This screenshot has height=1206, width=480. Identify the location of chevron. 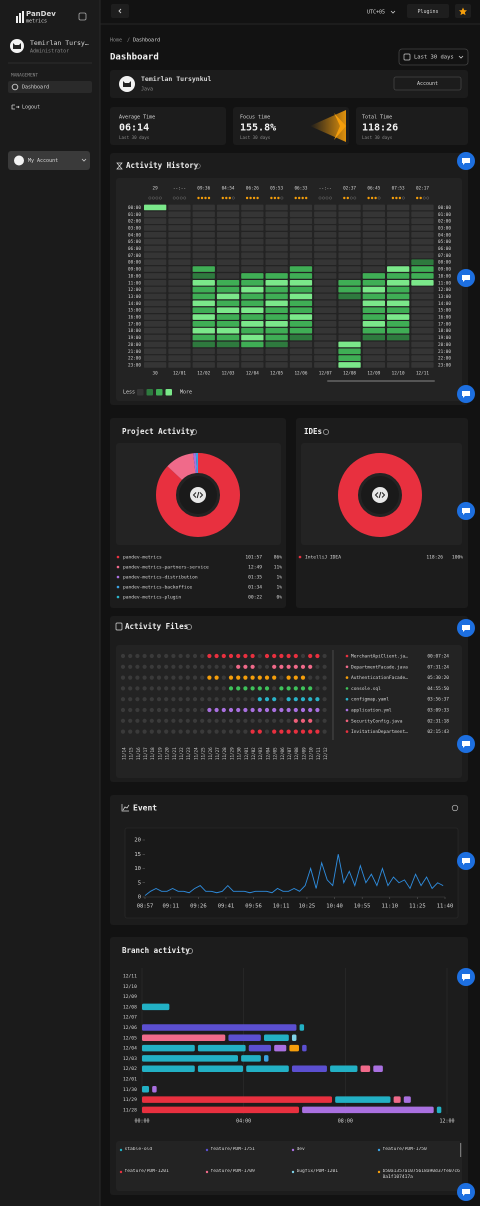
(461, 57).